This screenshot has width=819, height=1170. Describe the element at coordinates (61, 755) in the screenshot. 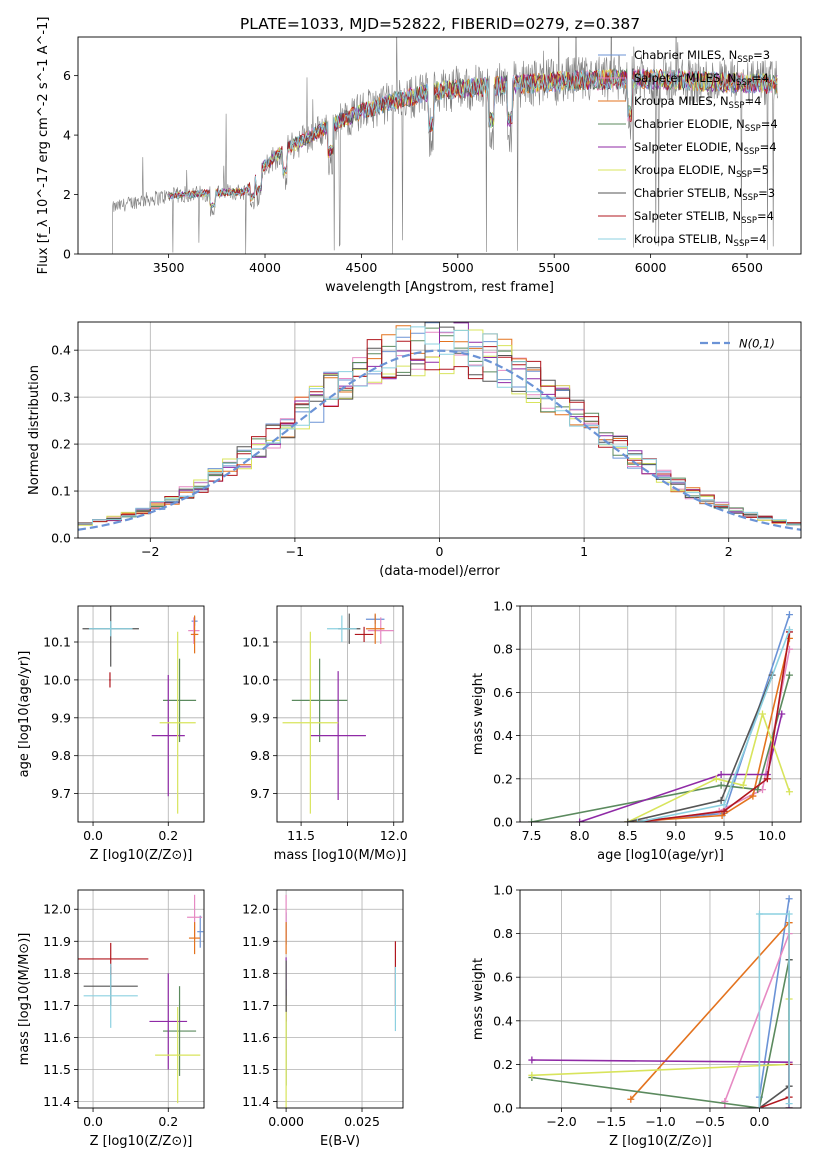

I see `y-tick-label: 9.8` at that location.